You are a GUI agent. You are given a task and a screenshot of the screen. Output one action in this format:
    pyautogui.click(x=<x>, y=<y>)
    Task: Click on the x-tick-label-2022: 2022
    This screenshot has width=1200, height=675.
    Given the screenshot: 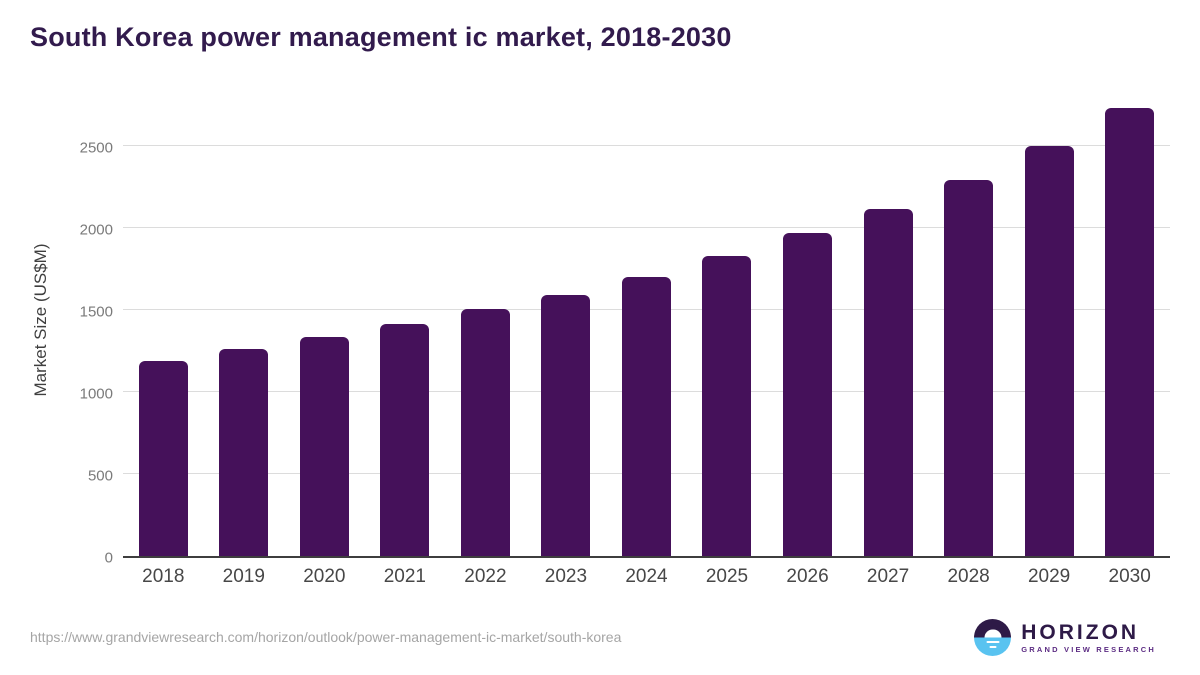 What is the action you would take?
    pyautogui.click(x=485, y=576)
    